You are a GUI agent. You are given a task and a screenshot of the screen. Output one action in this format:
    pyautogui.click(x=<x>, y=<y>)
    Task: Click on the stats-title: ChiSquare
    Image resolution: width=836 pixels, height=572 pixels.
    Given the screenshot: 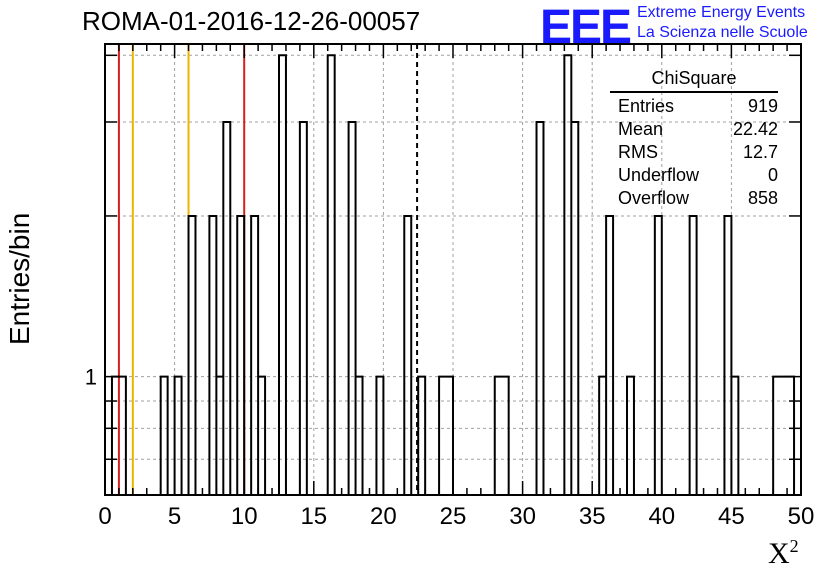 What is the action you would take?
    pyautogui.click(x=694, y=80)
    